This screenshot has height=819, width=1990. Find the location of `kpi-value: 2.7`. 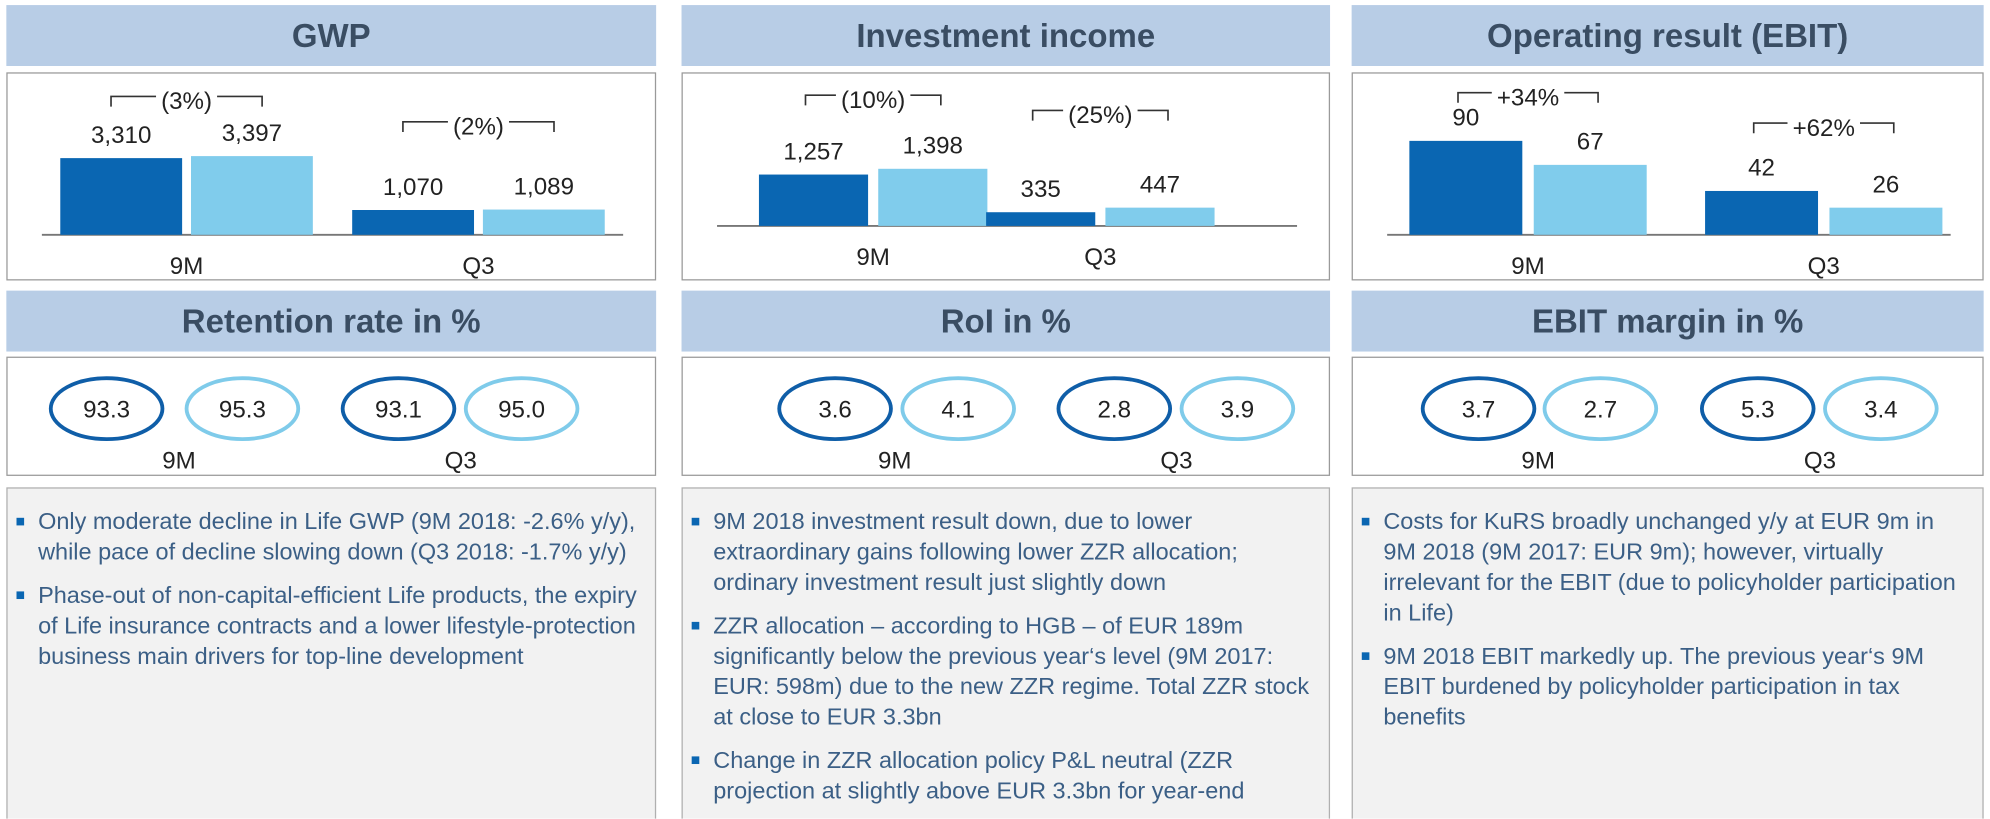

kpi-value: 2.7 is located at coordinates (1601, 410).